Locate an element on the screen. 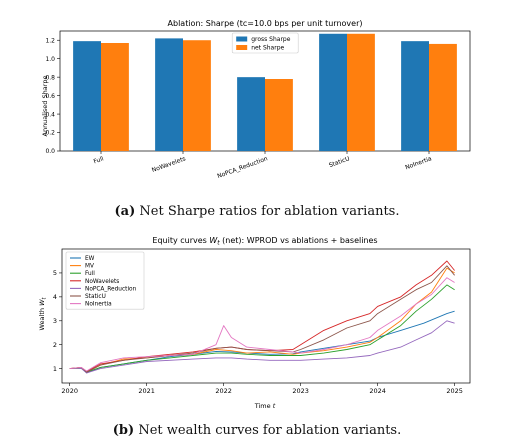  bar-net-sharpe-nowavelets is located at coordinates (197, 95).